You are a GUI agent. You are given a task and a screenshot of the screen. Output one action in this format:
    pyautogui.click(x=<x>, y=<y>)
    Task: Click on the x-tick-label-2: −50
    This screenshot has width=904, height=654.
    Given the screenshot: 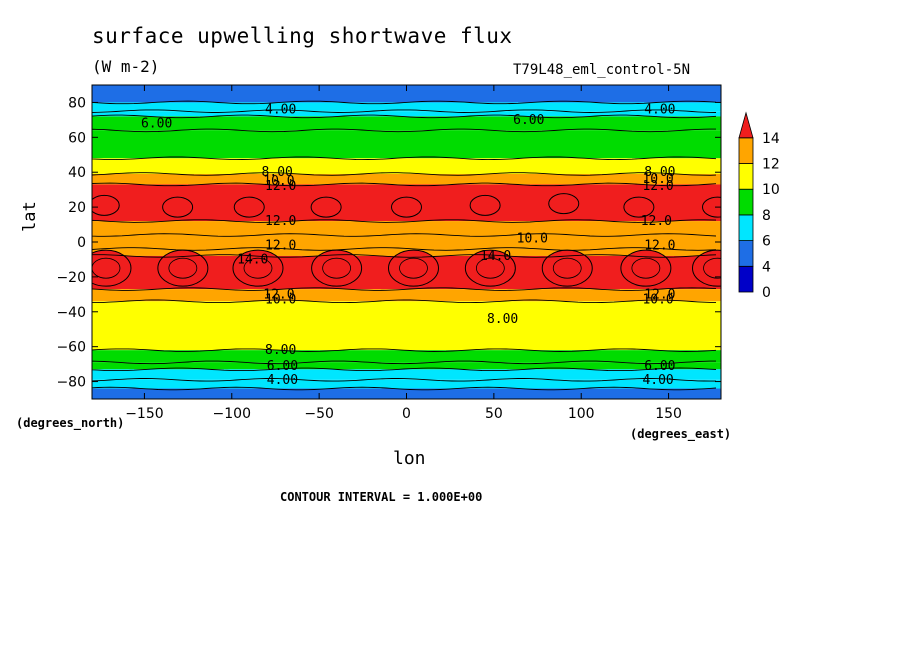 What is the action you would take?
    pyautogui.click(x=319, y=414)
    